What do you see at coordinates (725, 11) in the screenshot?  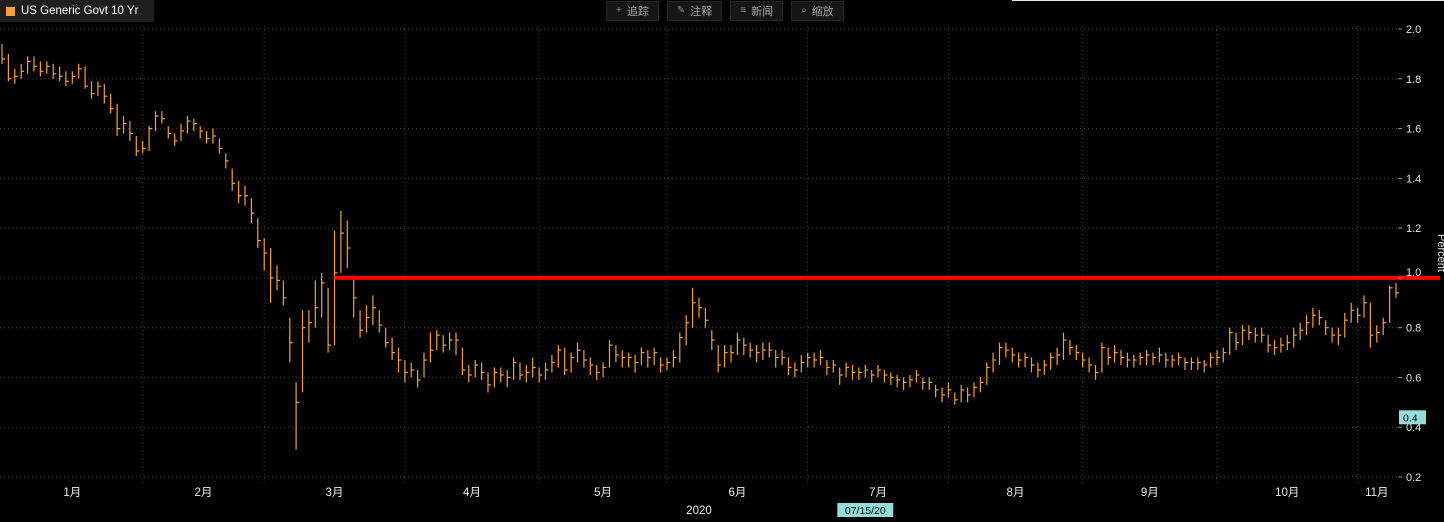 I see `chart-toolbar: + 追踪 ✎ 注释 ≡ 新闻 ⌕ 缩放` at bounding box center [725, 11].